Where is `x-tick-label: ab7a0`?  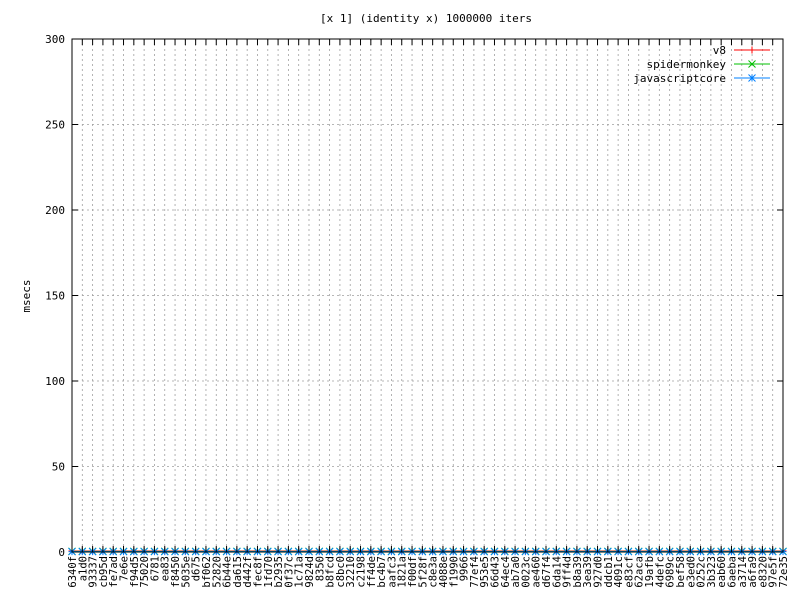 x-tick-label: ab7a0 is located at coordinates (516, 572).